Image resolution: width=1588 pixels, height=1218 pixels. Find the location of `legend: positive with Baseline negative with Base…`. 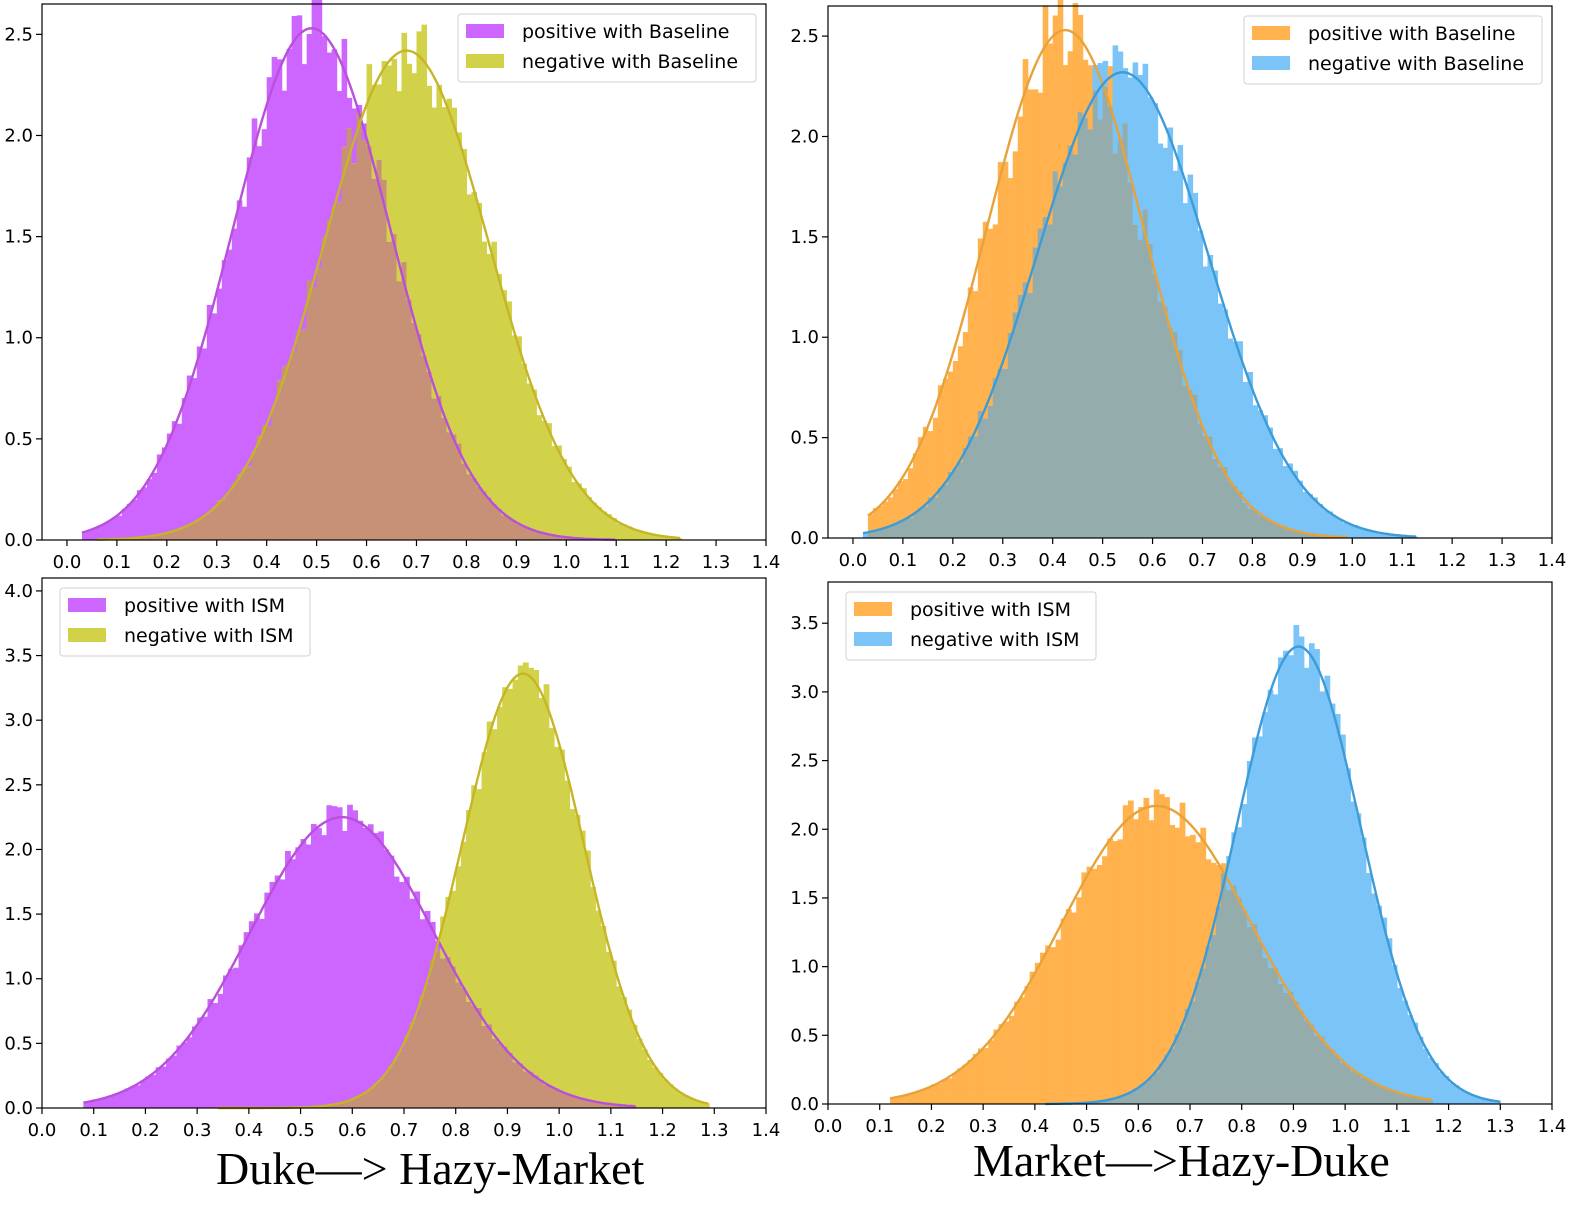

legend: positive with Baseline negative with Base… is located at coordinates (1393, 50).